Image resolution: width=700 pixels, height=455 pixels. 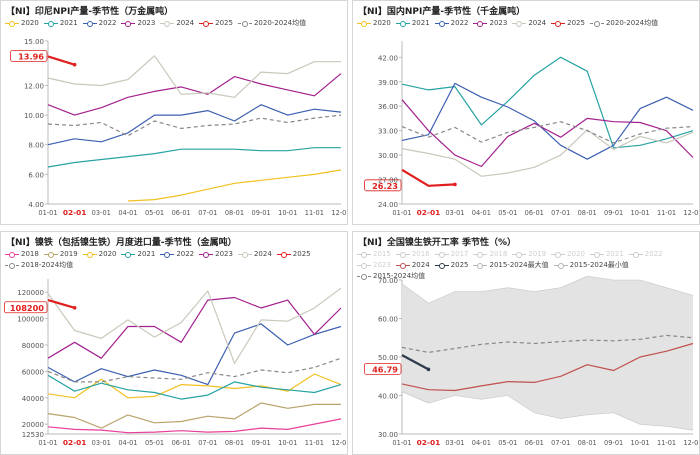 I want to click on latest-value-label: 46.79, so click(x=385, y=369).